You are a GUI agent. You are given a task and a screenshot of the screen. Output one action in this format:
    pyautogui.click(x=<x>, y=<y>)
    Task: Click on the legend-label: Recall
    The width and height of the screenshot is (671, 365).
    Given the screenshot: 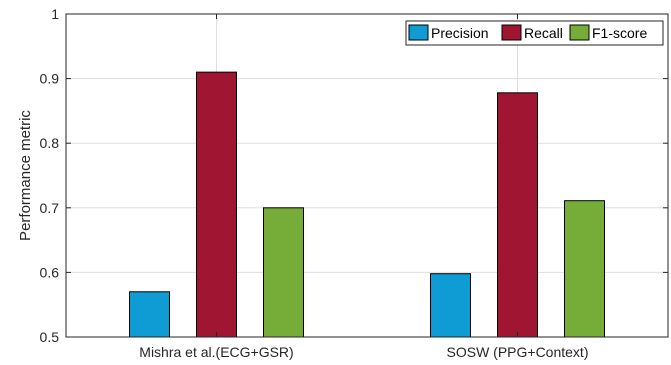 What is the action you would take?
    pyautogui.click(x=543, y=33)
    